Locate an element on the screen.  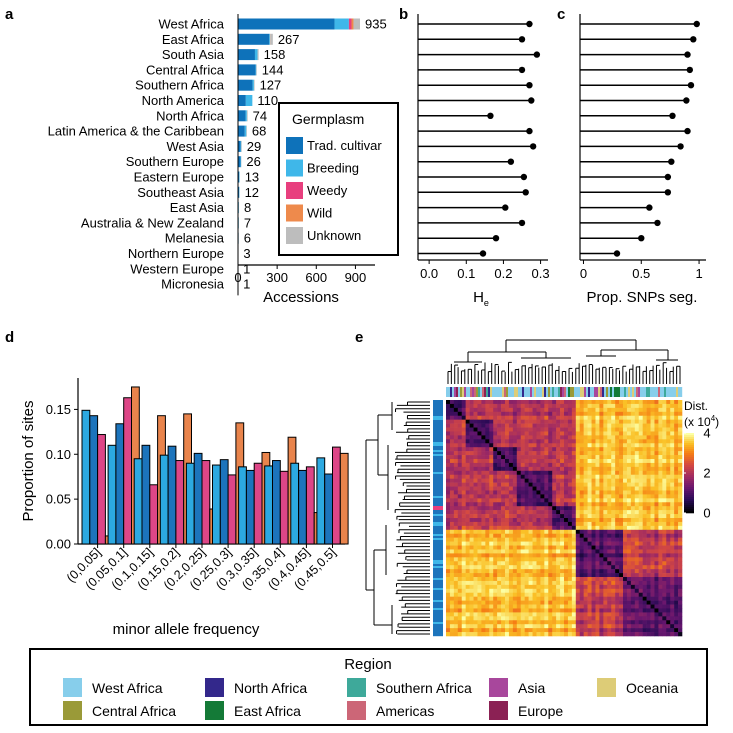
bar-total-label: 68 is located at coordinates (259, 131).